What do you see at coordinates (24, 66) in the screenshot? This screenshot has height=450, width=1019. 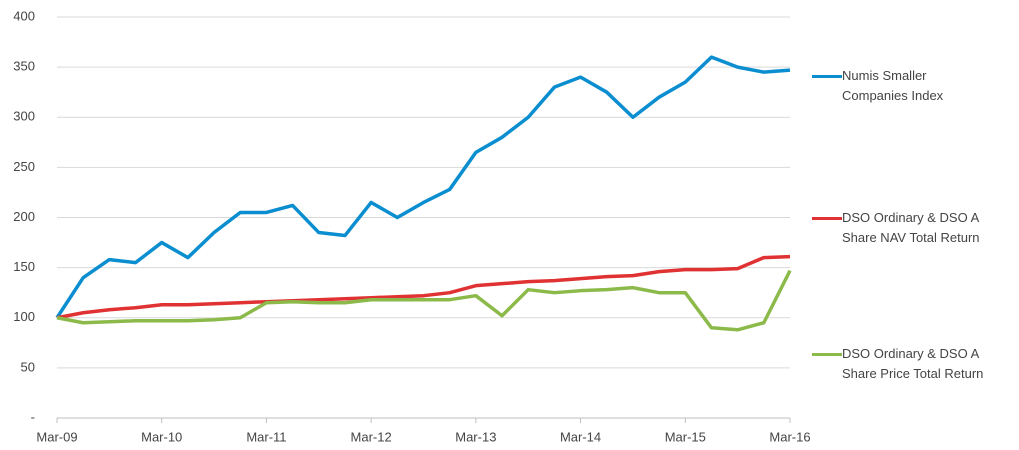 I see `y-tick-label: 350` at bounding box center [24, 66].